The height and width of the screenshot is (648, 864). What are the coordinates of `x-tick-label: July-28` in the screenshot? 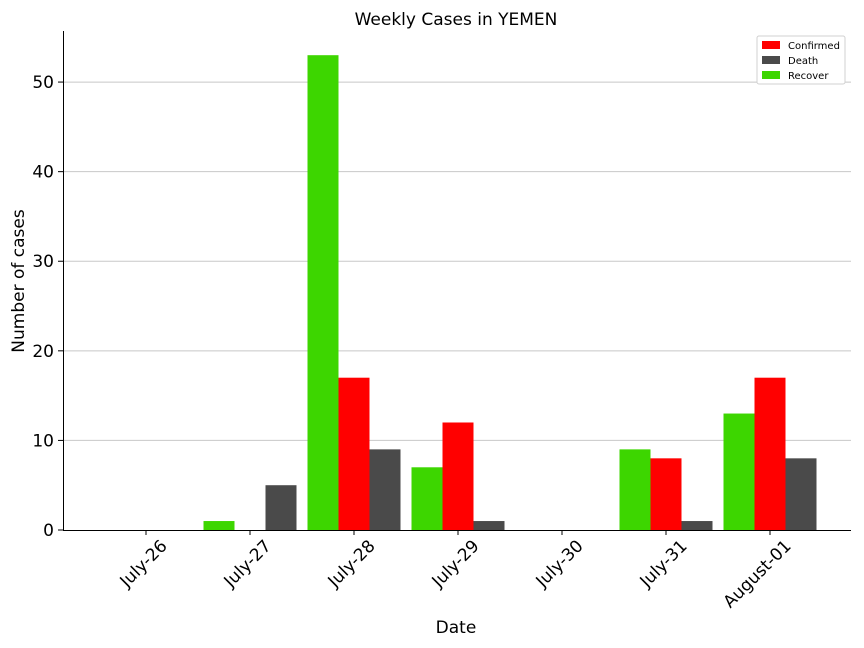 It's located at (352, 564).